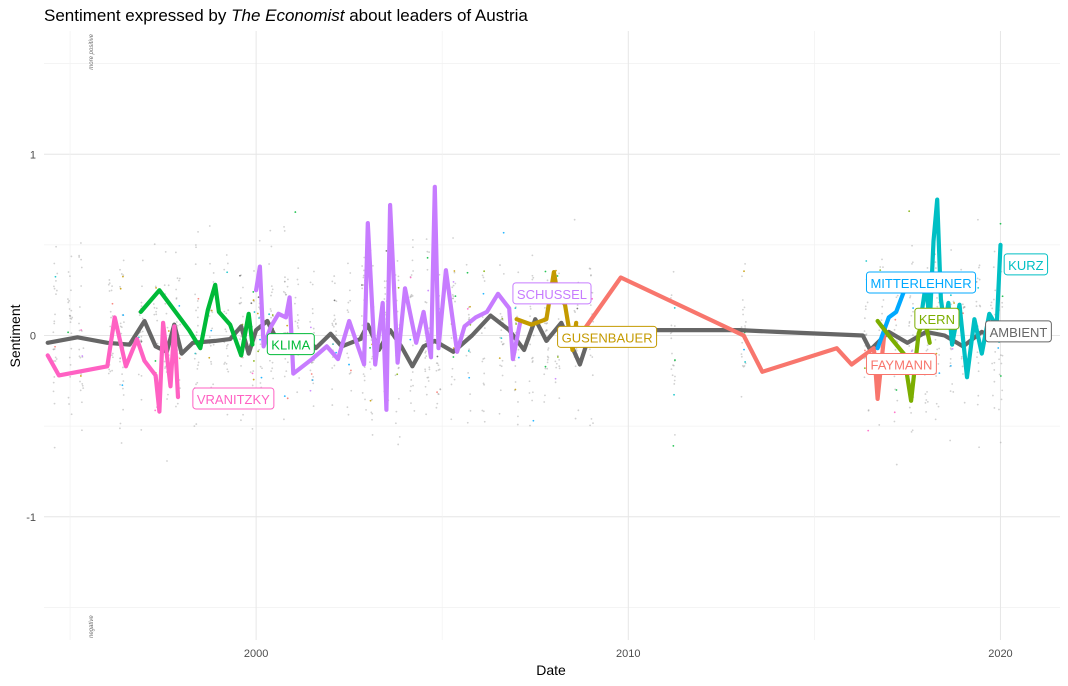 This screenshot has height=686, width=1068. Describe the element at coordinates (138, 15) in the screenshot. I see `chart-title-prefix: Sentiment expressed by` at that location.